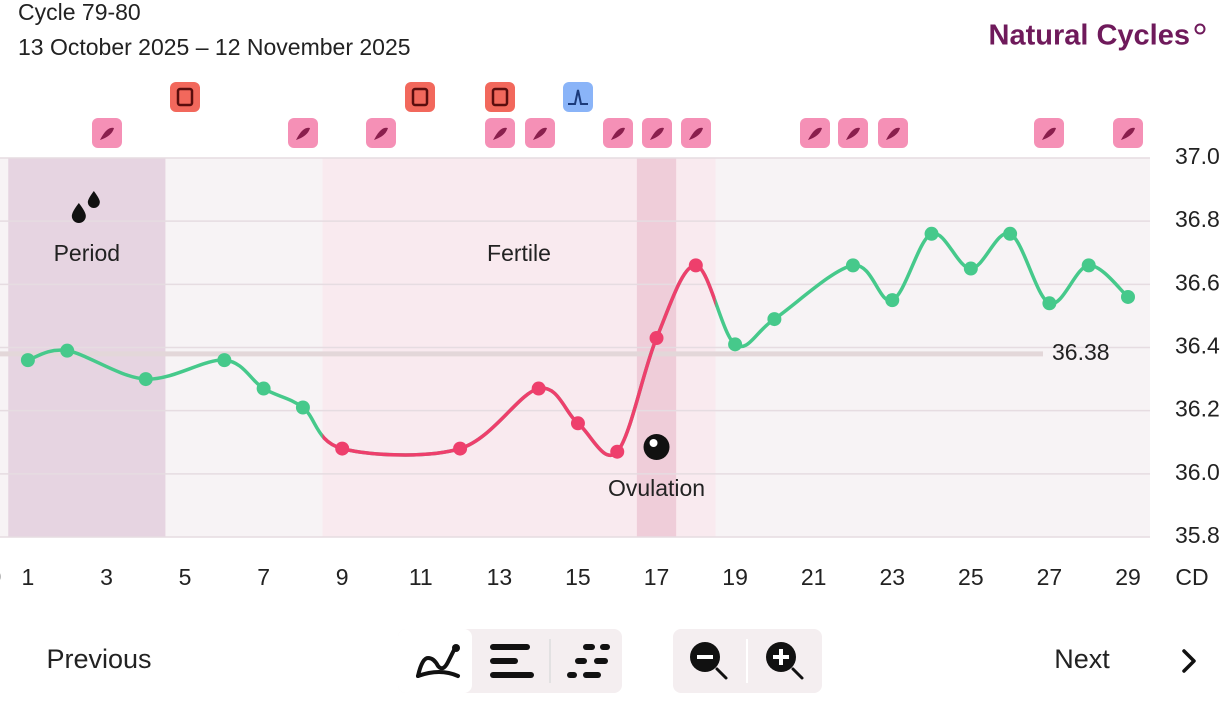  Describe the element at coordinates (1090, 36) in the screenshot. I see `brand-logo: Natural Cycles` at that location.